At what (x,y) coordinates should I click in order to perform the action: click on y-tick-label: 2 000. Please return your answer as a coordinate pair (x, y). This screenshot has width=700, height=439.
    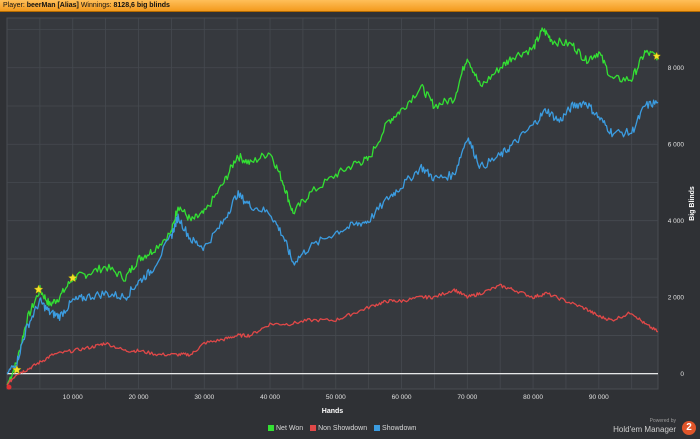
    Looking at the image, I should click on (676, 298).